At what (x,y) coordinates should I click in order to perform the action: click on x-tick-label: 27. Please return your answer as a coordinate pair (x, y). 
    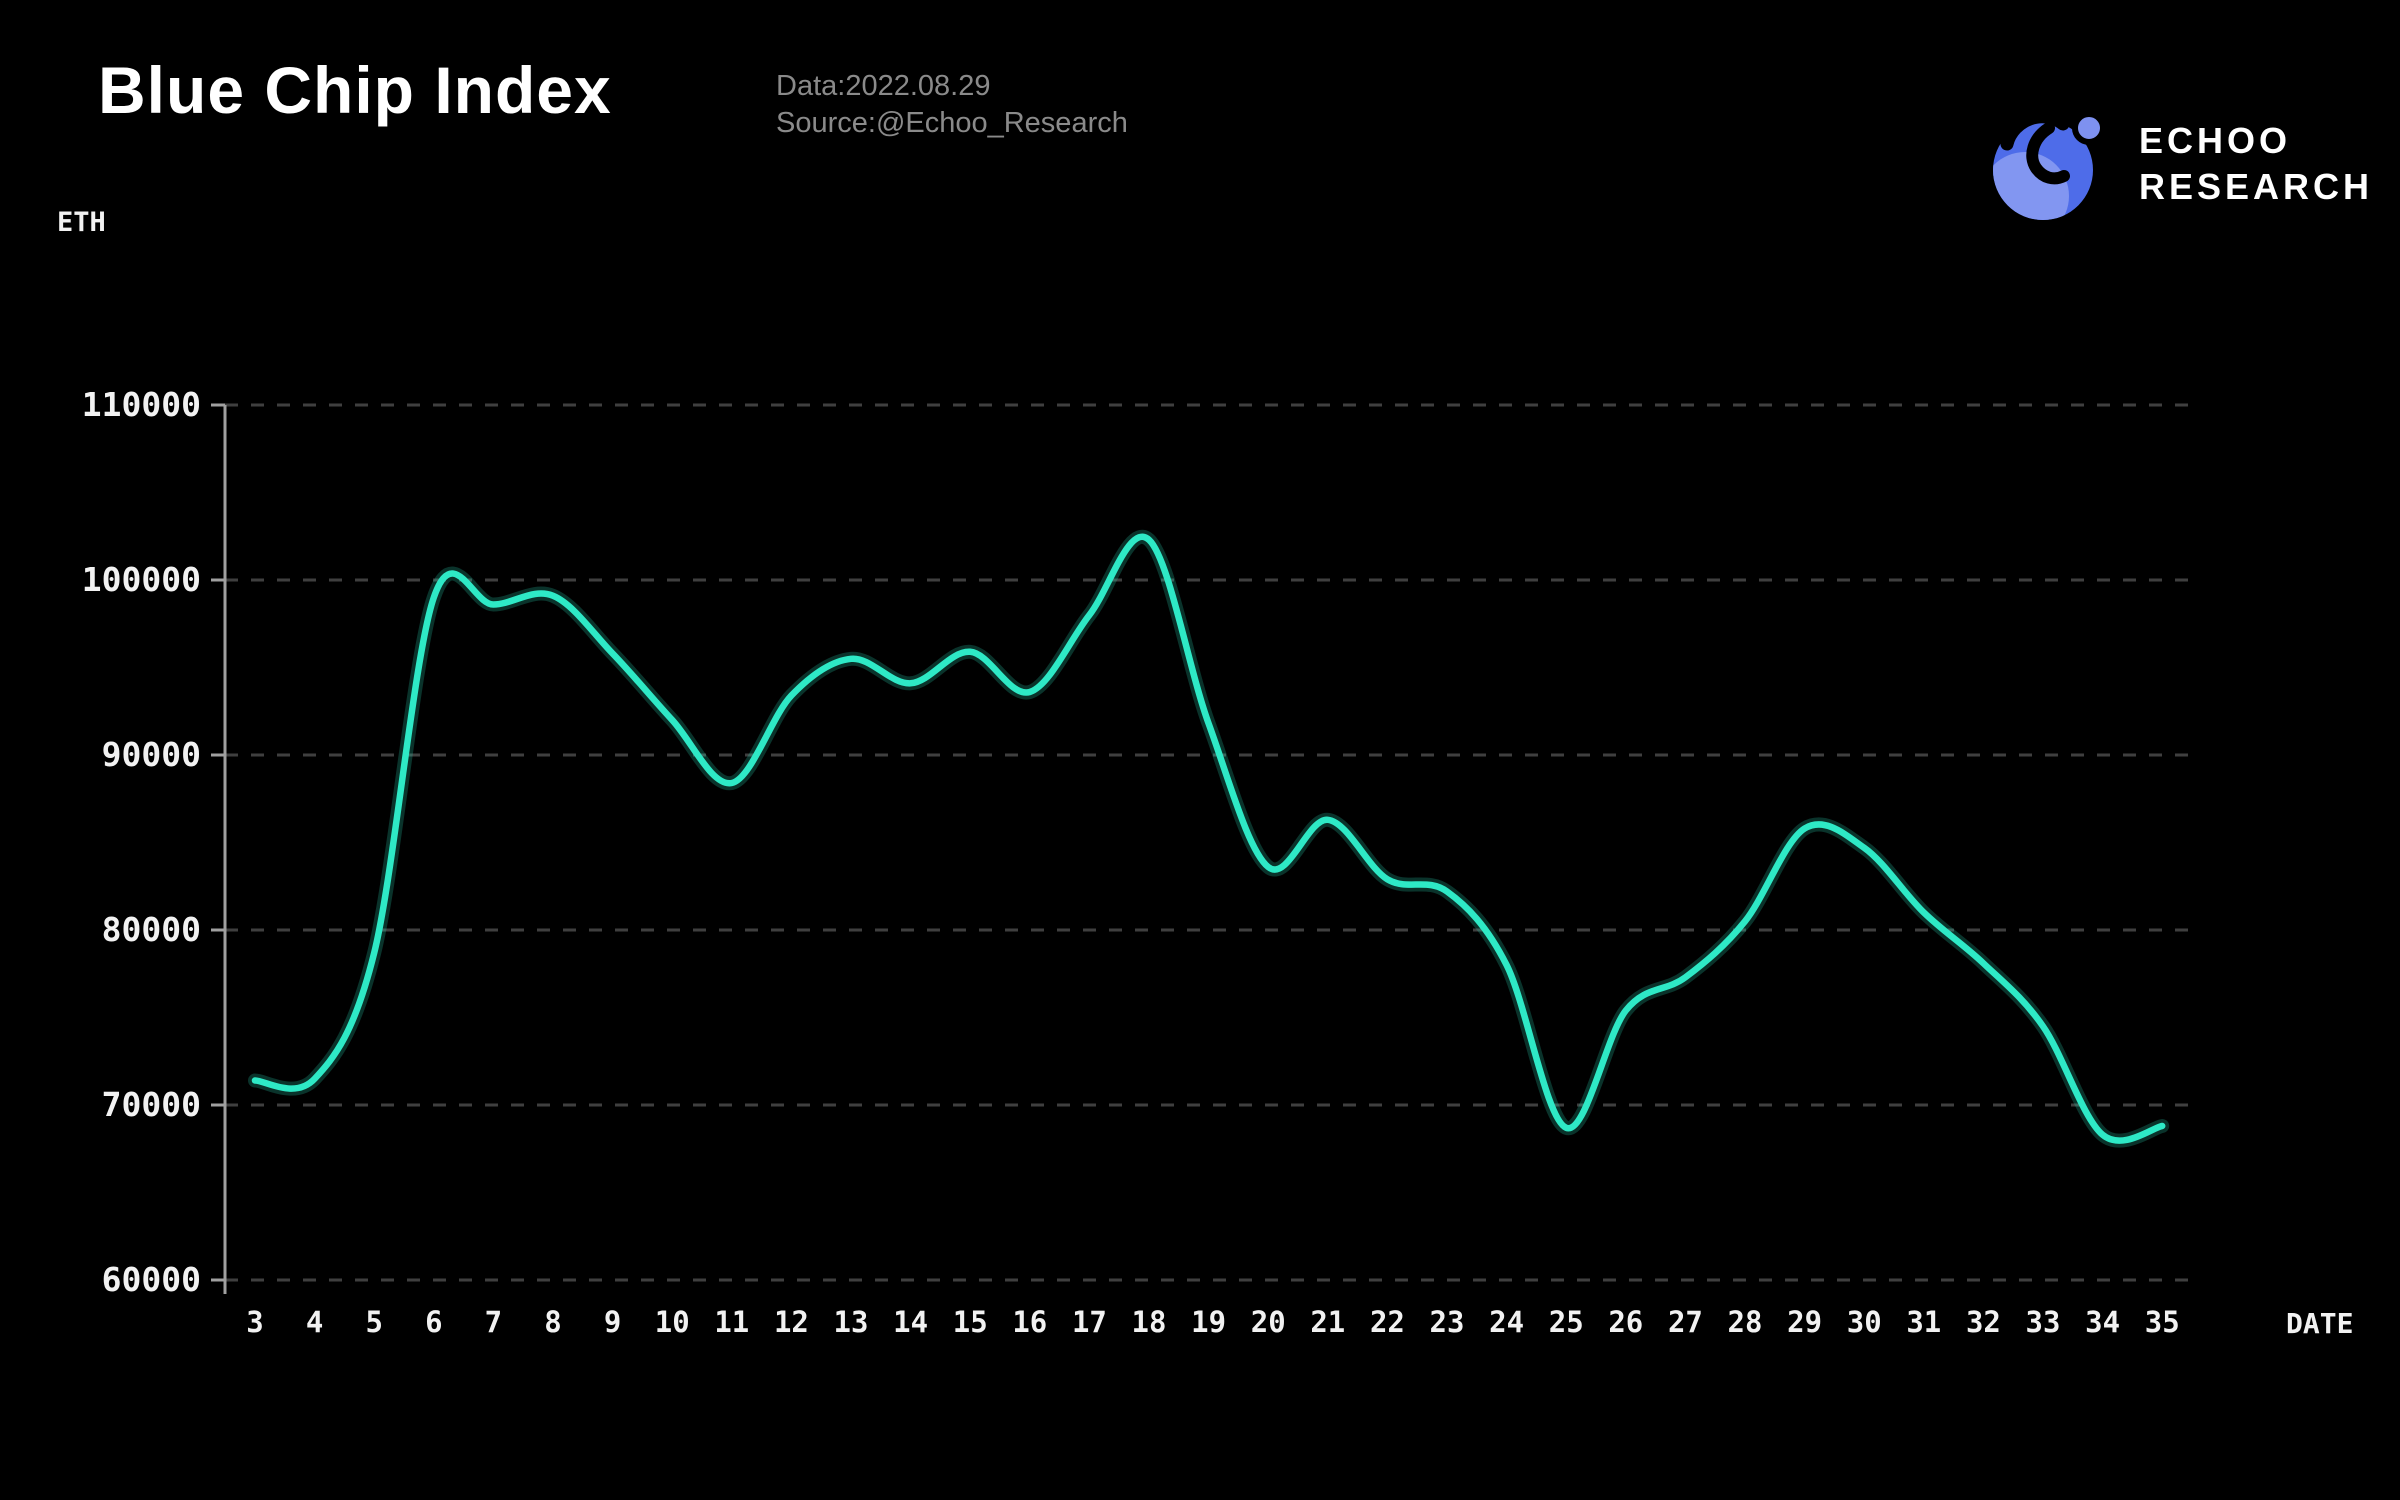
    Looking at the image, I should click on (1685, 1322).